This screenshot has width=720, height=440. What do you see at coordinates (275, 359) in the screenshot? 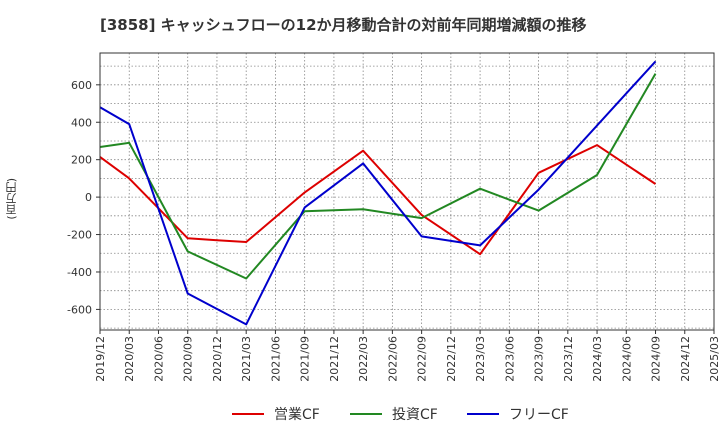
I see `x-tick-label: 2021/06` at bounding box center [275, 359].